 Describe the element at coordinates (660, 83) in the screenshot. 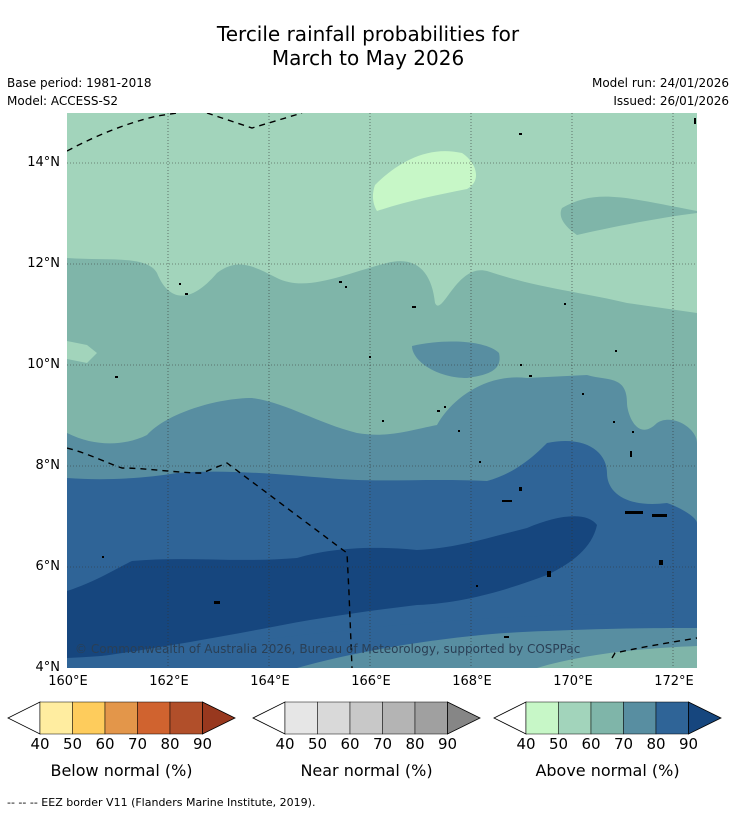

I see `model-run: Model run: 24/01/2026` at that location.